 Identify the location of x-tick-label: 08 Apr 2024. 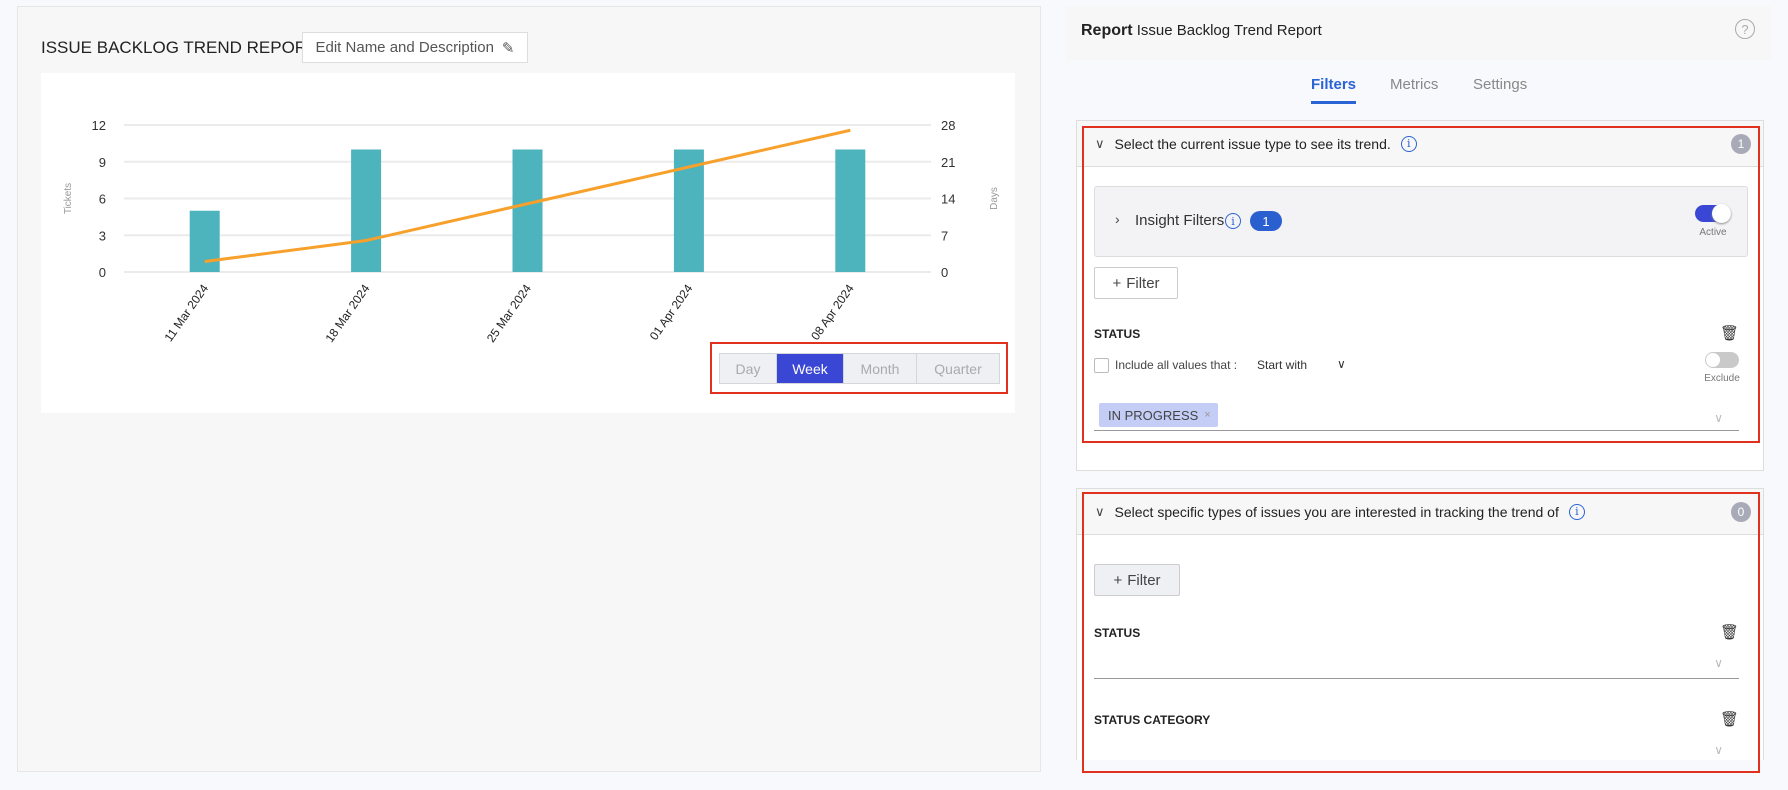
(832, 311).